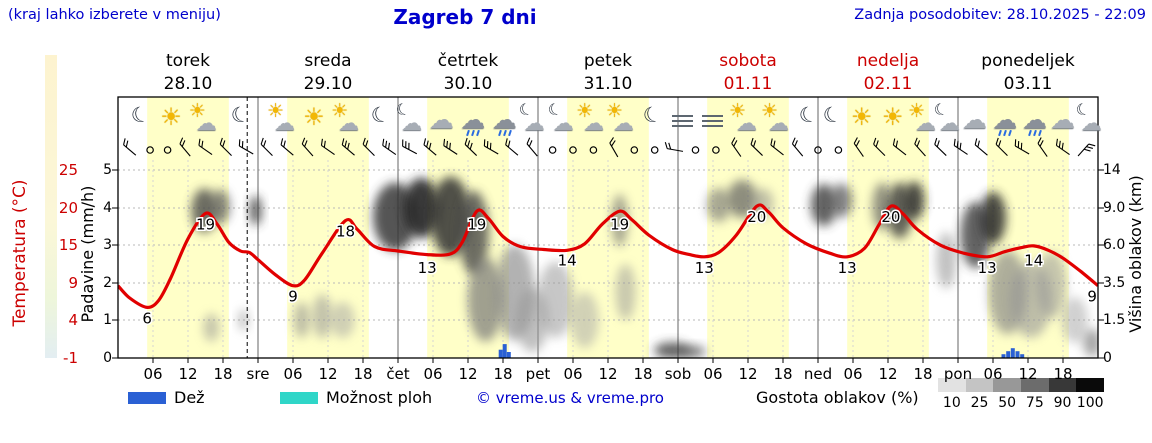  Describe the element at coordinates (832, 115) in the screenshot. I see `moon-icon: ☾` at that location.